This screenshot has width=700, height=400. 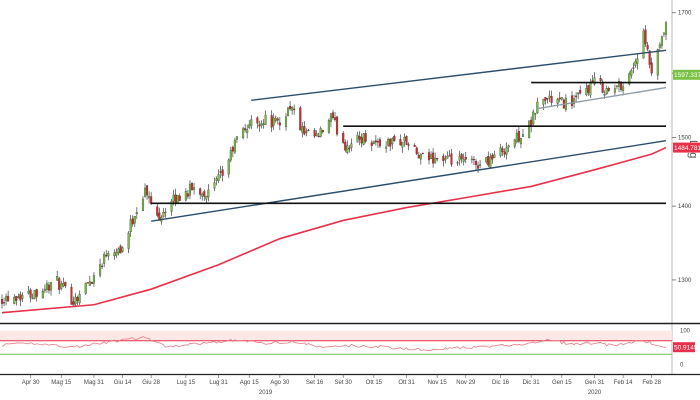 What do you see at coordinates (315, 383) in the screenshot?
I see `date-tick-label: Set 16` at bounding box center [315, 383].